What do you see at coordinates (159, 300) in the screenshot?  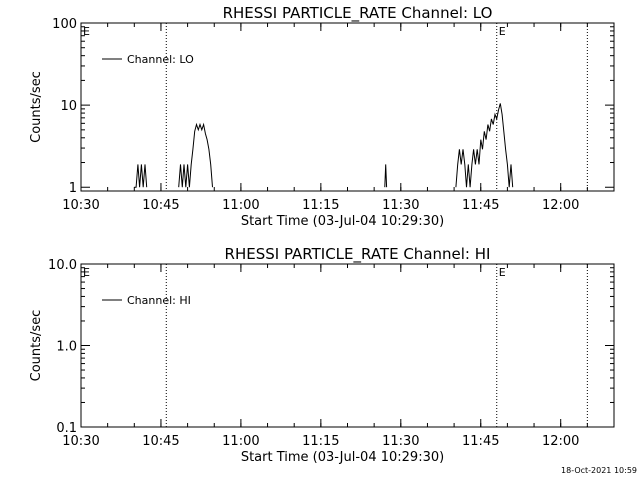 I see `panel2-legend-label: Channel: HI` at bounding box center [159, 300].